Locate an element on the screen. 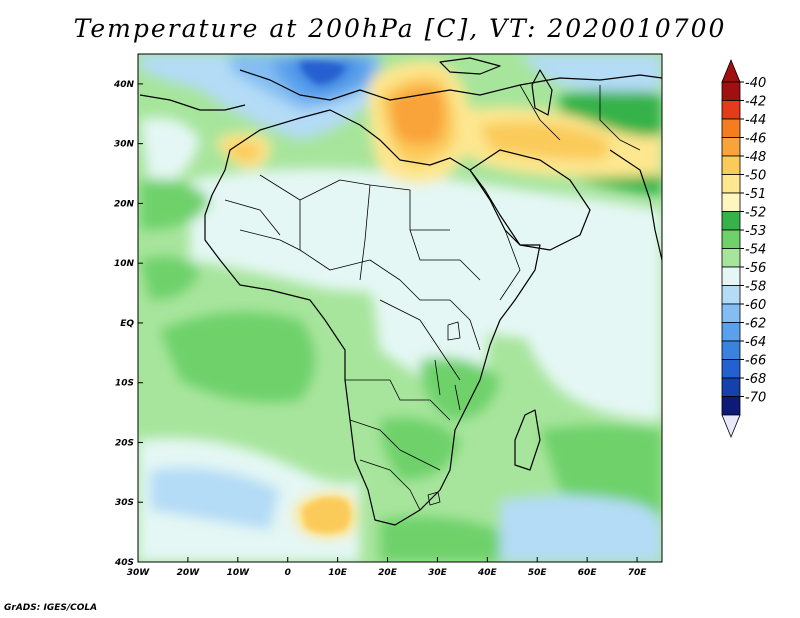 This screenshot has width=800, height=618. colorbar-label: -44 is located at coordinates (755, 120).